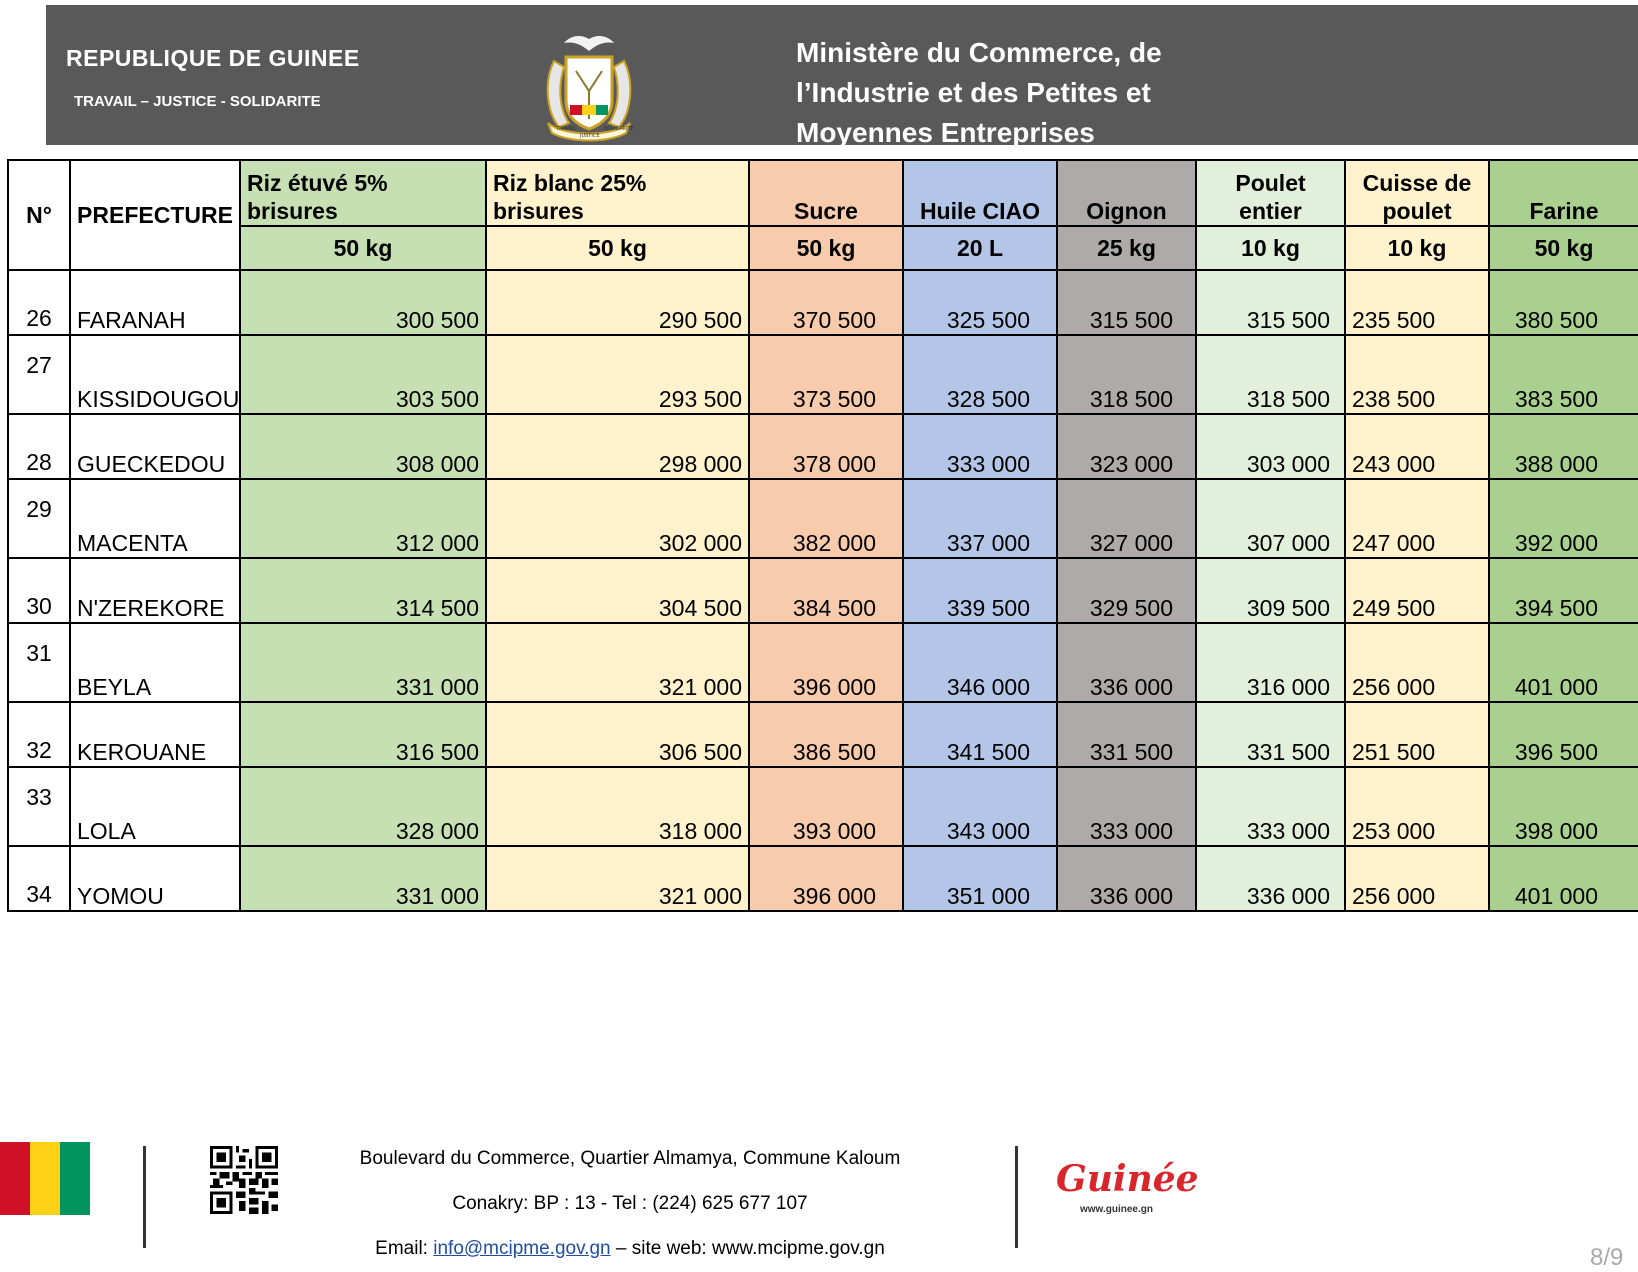  What do you see at coordinates (979, 52) in the screenshot?
I see `ministry-line-1: Ministère du Commerce, de` at bounding box center [979, 52].